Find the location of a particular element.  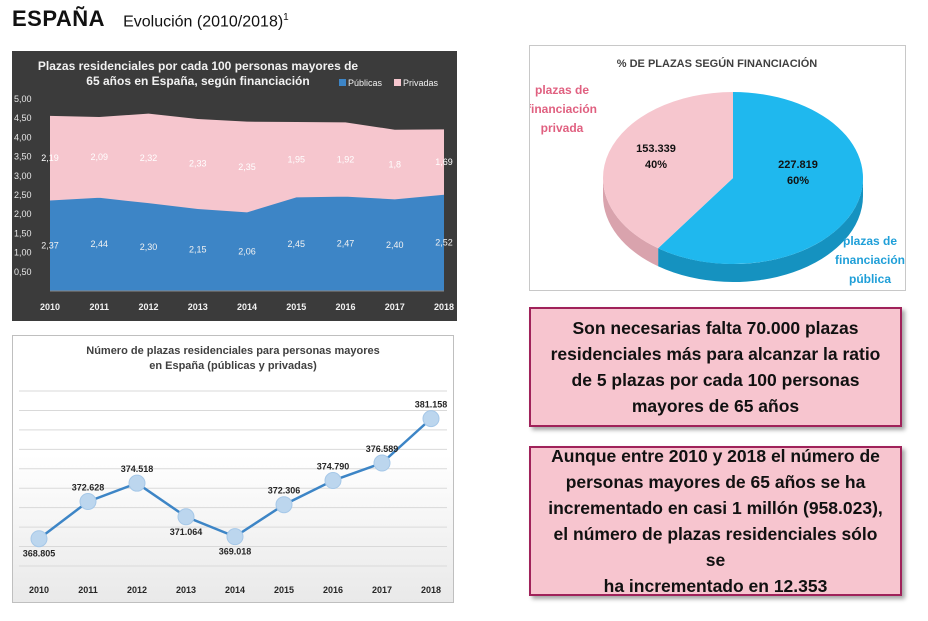

x-tick-label: 2017 is located at coordinates (382, 590).